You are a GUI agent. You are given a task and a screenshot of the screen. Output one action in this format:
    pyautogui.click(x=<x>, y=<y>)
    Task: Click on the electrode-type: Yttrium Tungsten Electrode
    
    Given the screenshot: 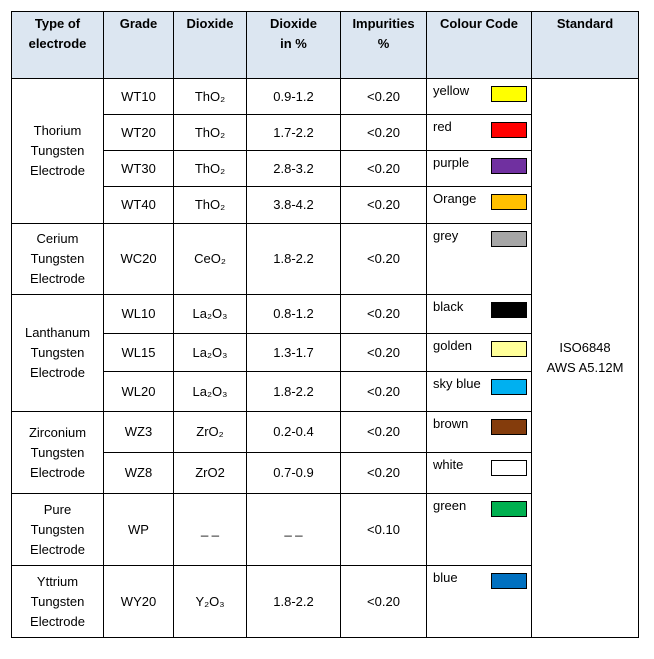 What is the action you would take?
    pyautogui.click(x=57, y=601)
    